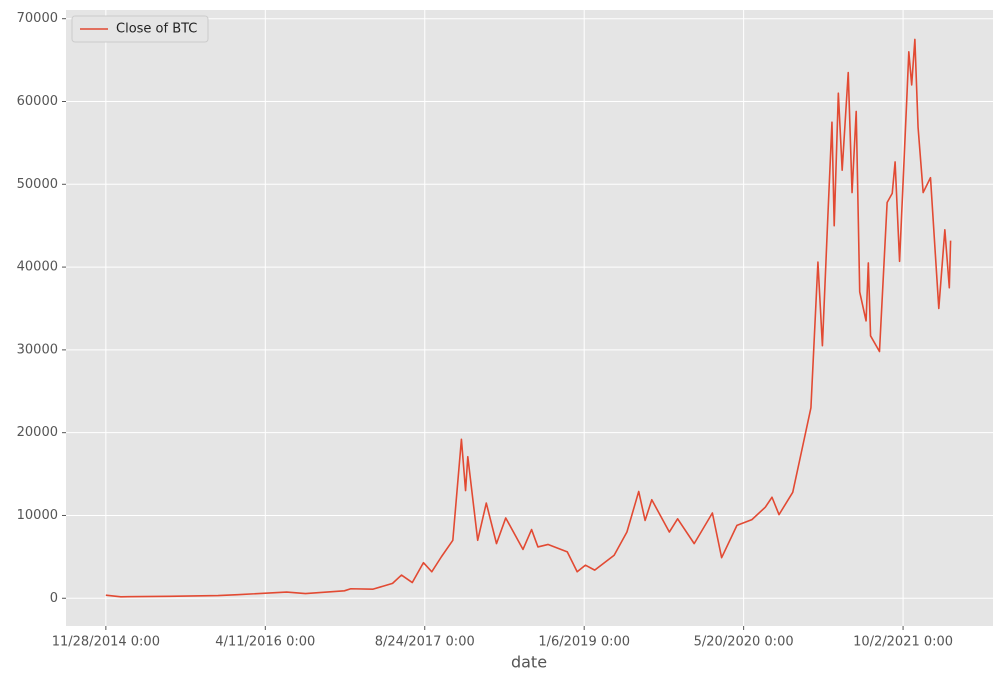 The image size is (1003, 683). Describe the element at coordinates (106, 642) in the screenshot. I see `x-tick-label: 11/28/2014 0:00` at that location.